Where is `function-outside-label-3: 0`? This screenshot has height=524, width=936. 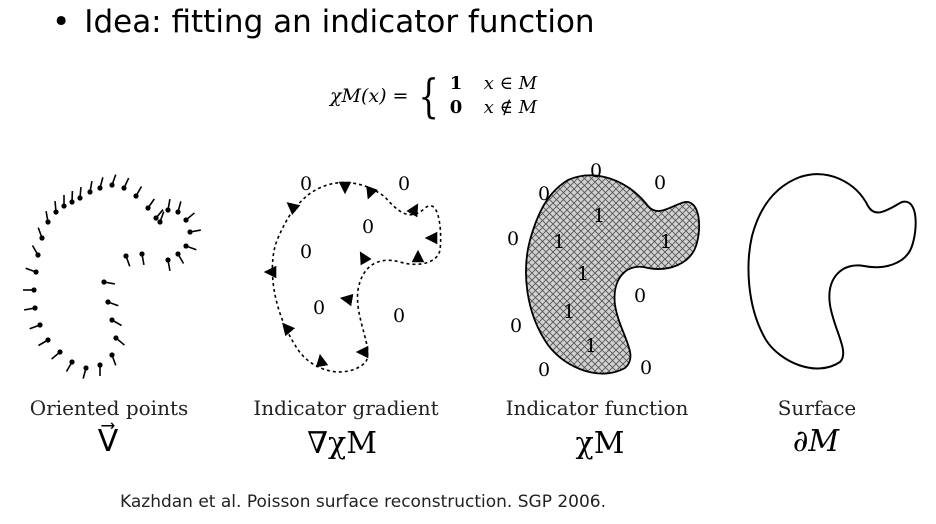
function-outside-label-3: 0 is located at coordinates (513, 239).